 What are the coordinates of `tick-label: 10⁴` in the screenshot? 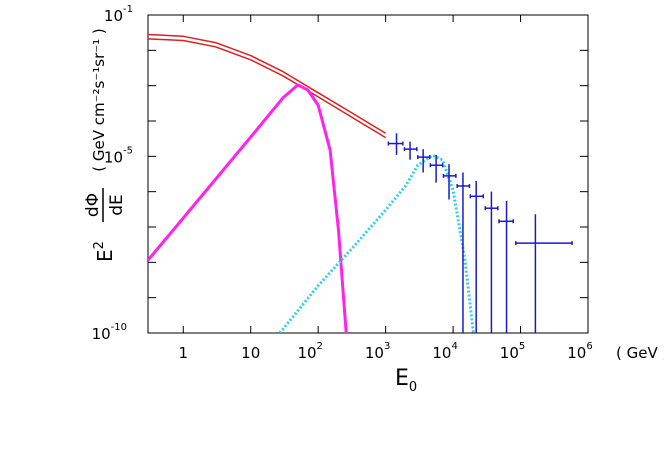 It's located at (444, 351).